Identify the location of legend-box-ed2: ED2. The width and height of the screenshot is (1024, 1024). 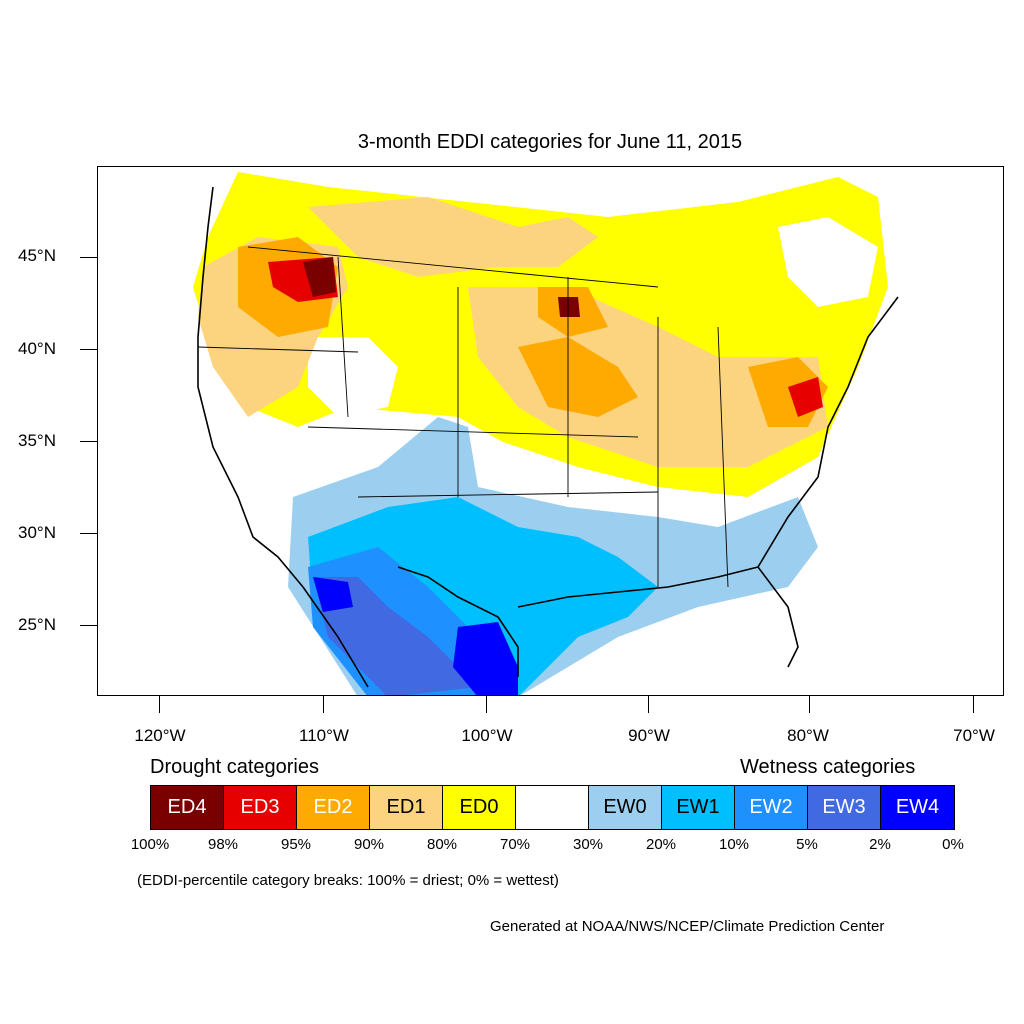
(333, 807).